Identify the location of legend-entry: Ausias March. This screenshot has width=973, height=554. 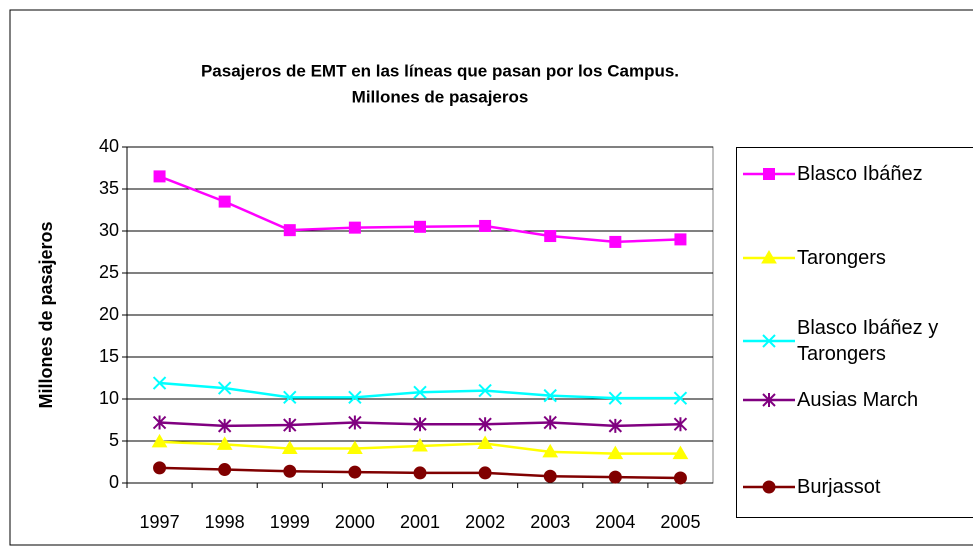
(855, 400).